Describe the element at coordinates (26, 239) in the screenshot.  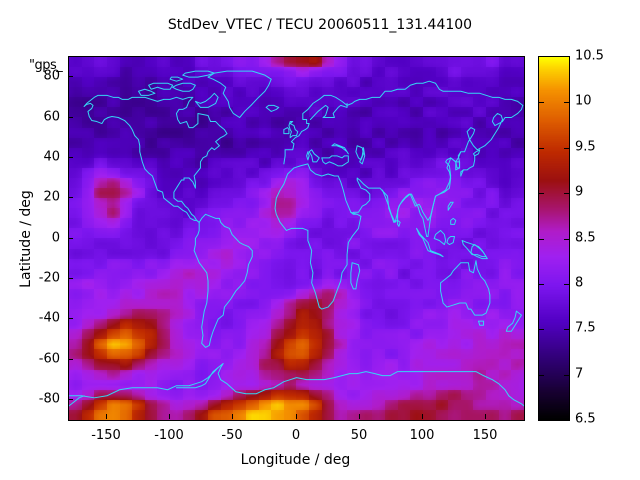
I see `y-axis-label: Latitude / deg` at that location.